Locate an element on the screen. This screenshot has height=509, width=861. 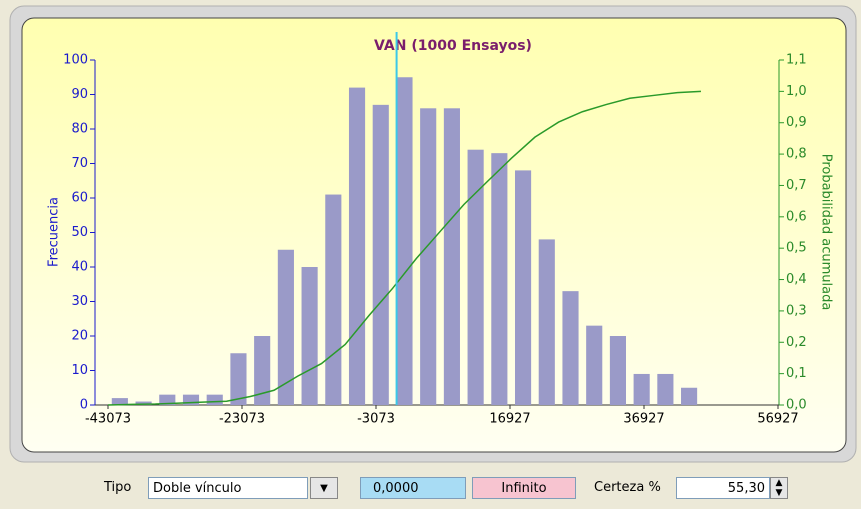
dropdown-button: ▼ is located at coordinates (324, 488).